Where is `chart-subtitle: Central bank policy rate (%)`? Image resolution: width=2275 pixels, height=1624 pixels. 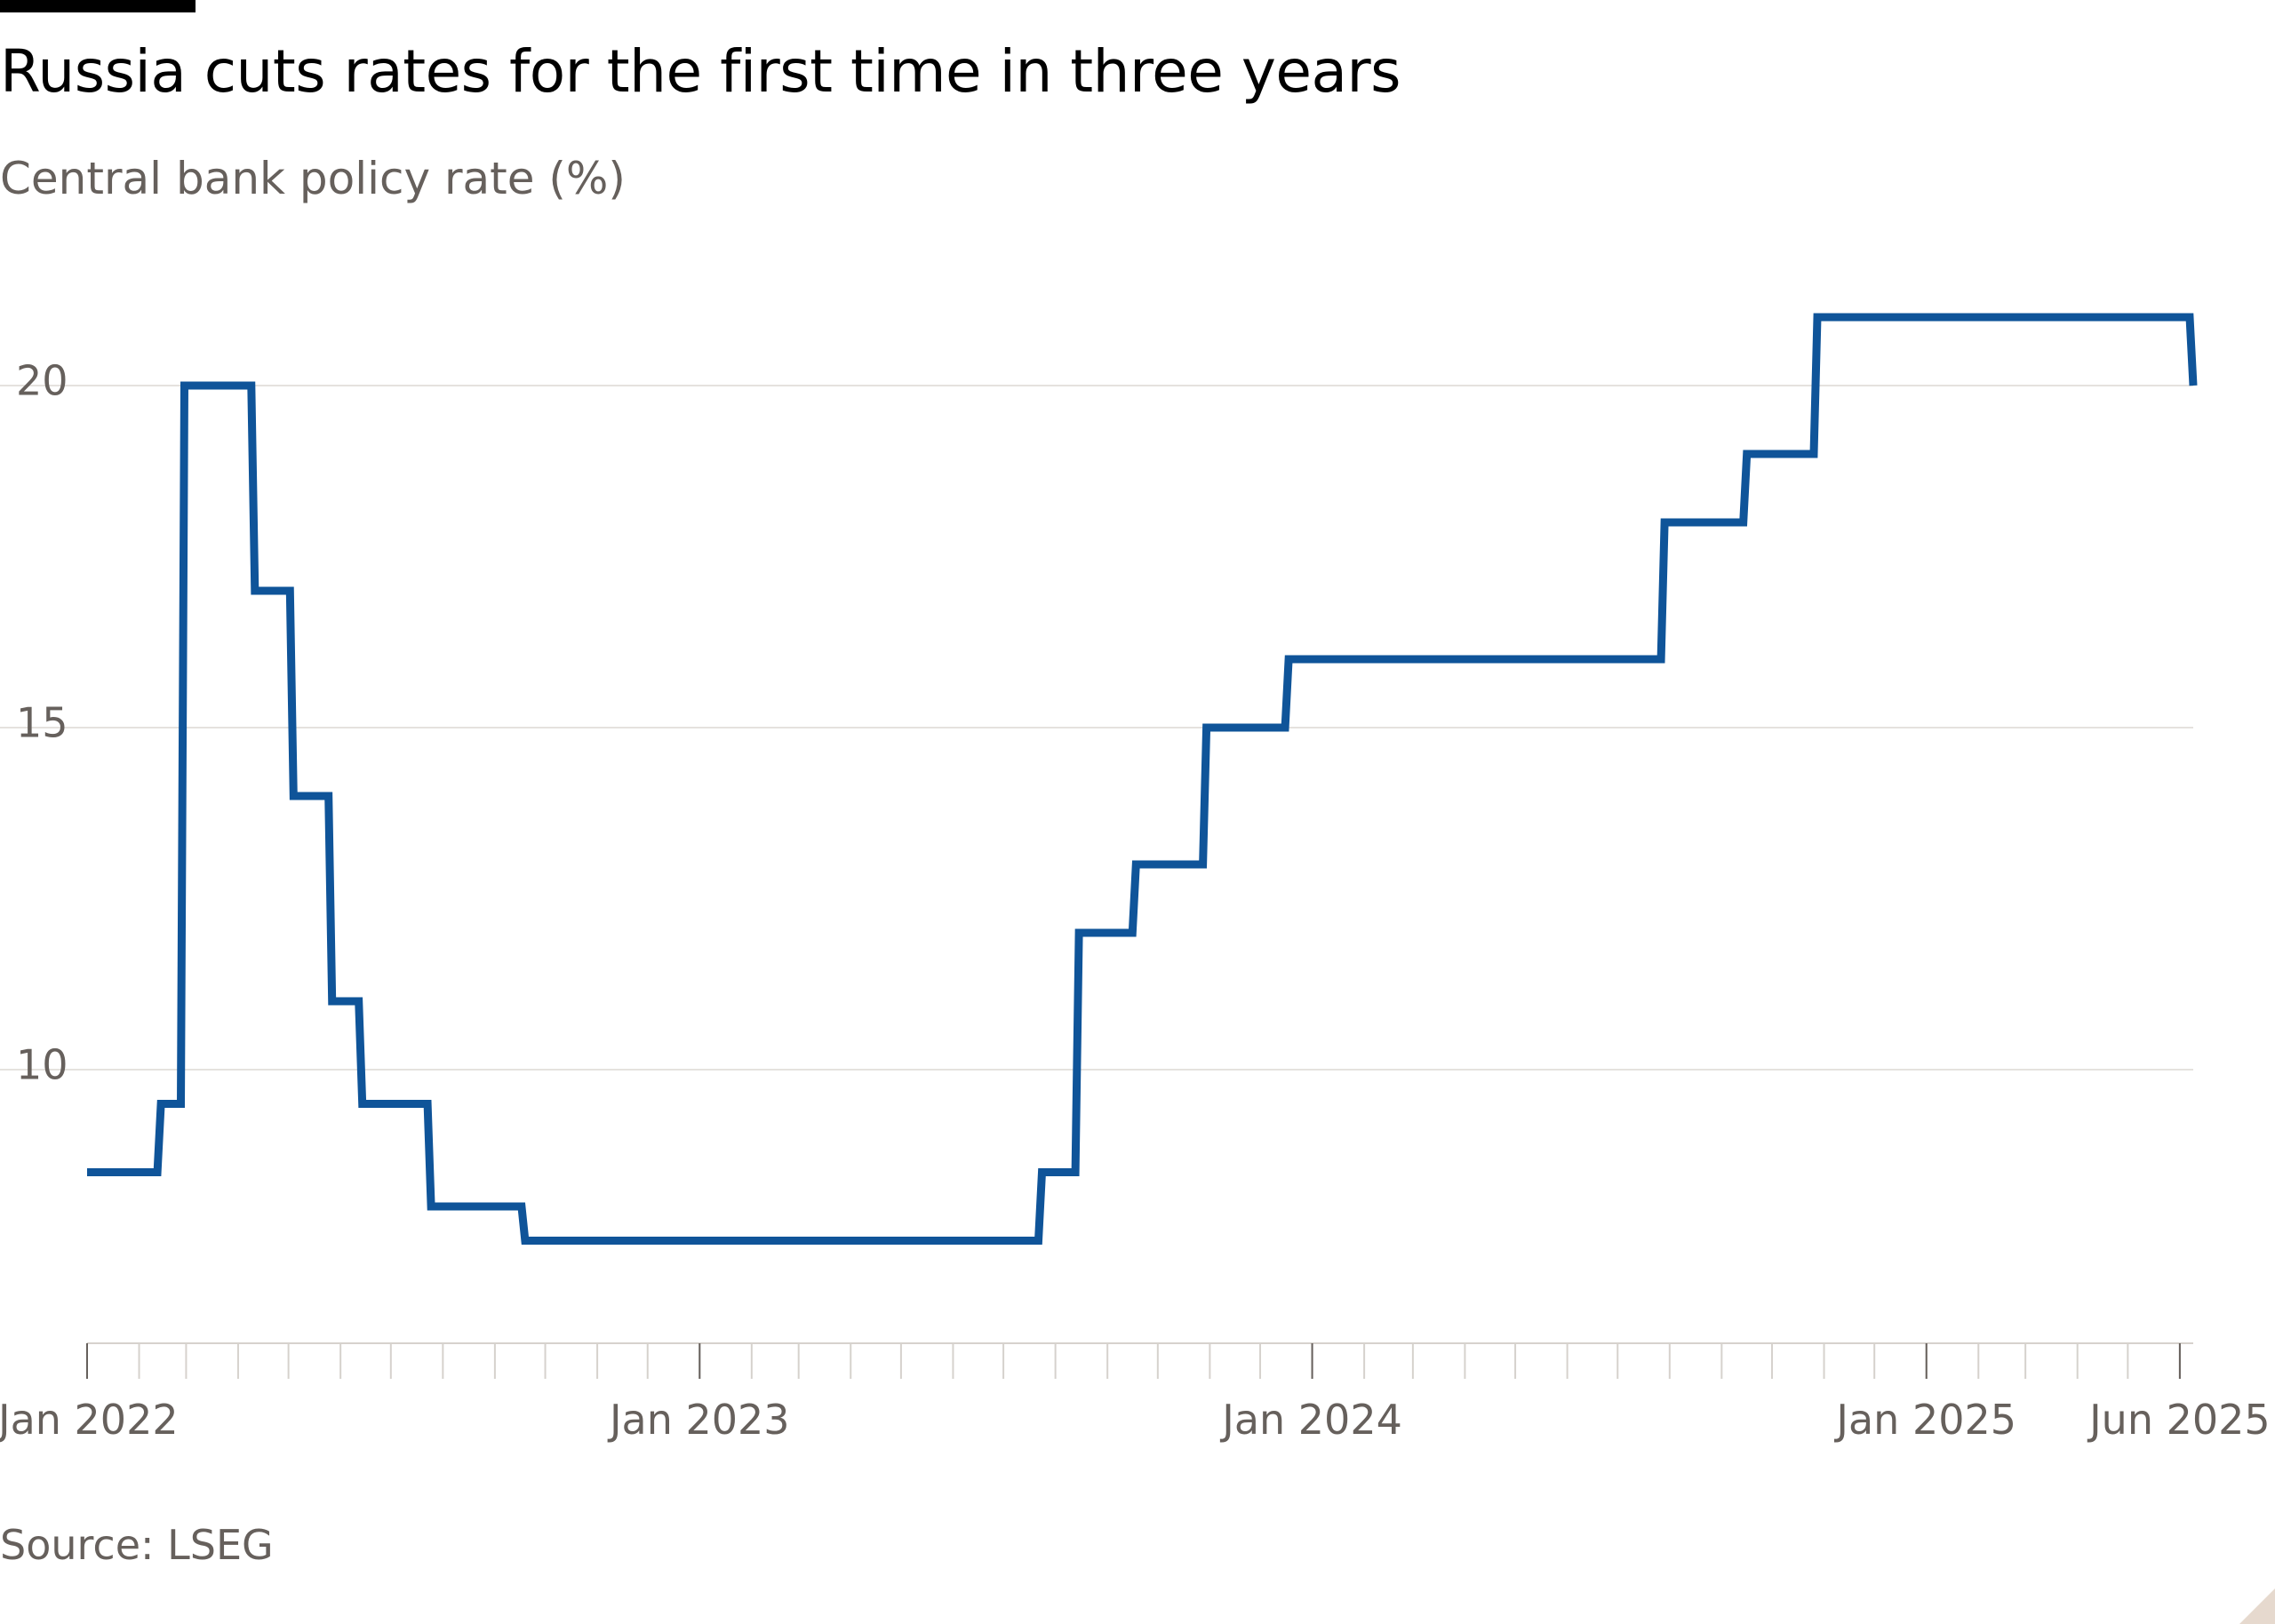 chart-subtitle: Central bank policy rate (%) is located at coordinates (313, 178).